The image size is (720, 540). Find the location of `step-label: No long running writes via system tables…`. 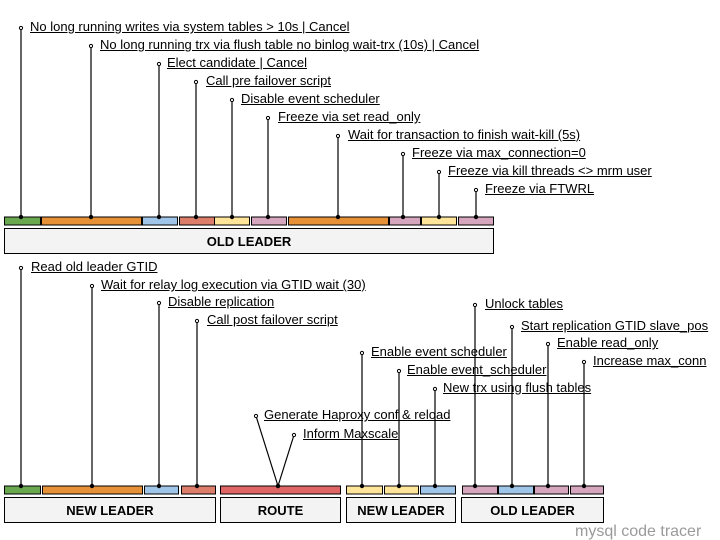

step-label: No long running writes via system tables… is located at coordinates (190, 26).